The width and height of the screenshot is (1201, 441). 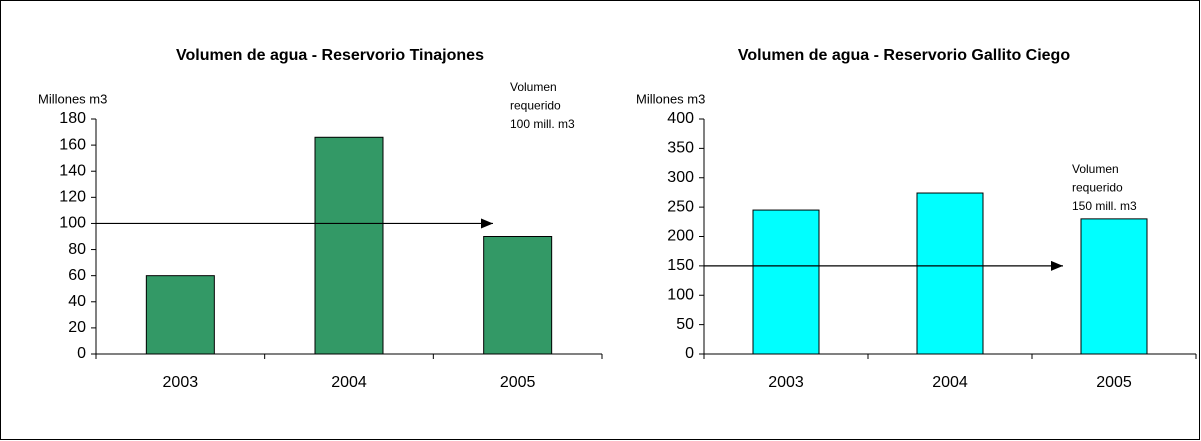 What do you see at coordinates (685, 324) in the screenshot?
I see `y-tick-label: 50` at bounding box center [685, 324].